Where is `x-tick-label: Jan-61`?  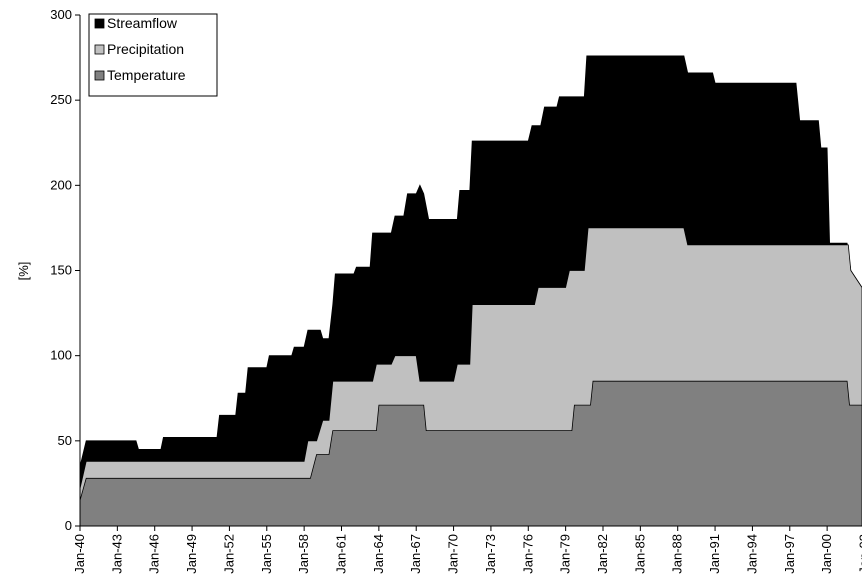 x-tick-label: Jan-61 is located at coordinates (340, 554).